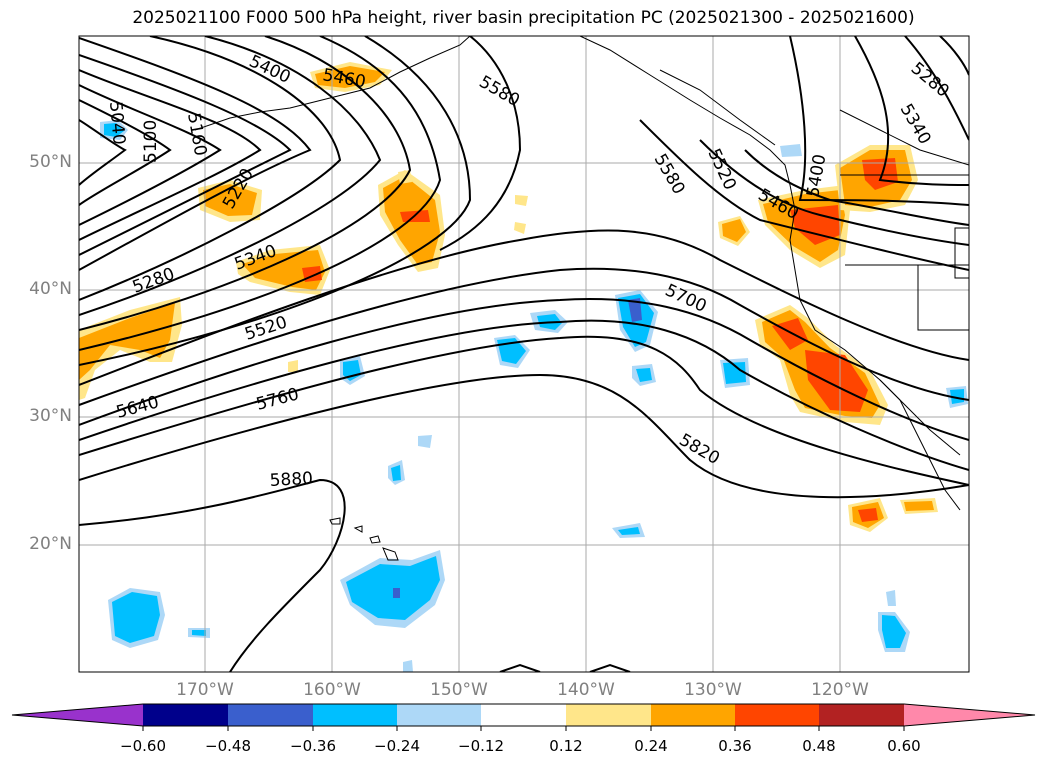 The image size is (1047, 765). Describe the element at coordinates (713, 690) in the screenshot. I see `lon-label: 130°W` at that location.